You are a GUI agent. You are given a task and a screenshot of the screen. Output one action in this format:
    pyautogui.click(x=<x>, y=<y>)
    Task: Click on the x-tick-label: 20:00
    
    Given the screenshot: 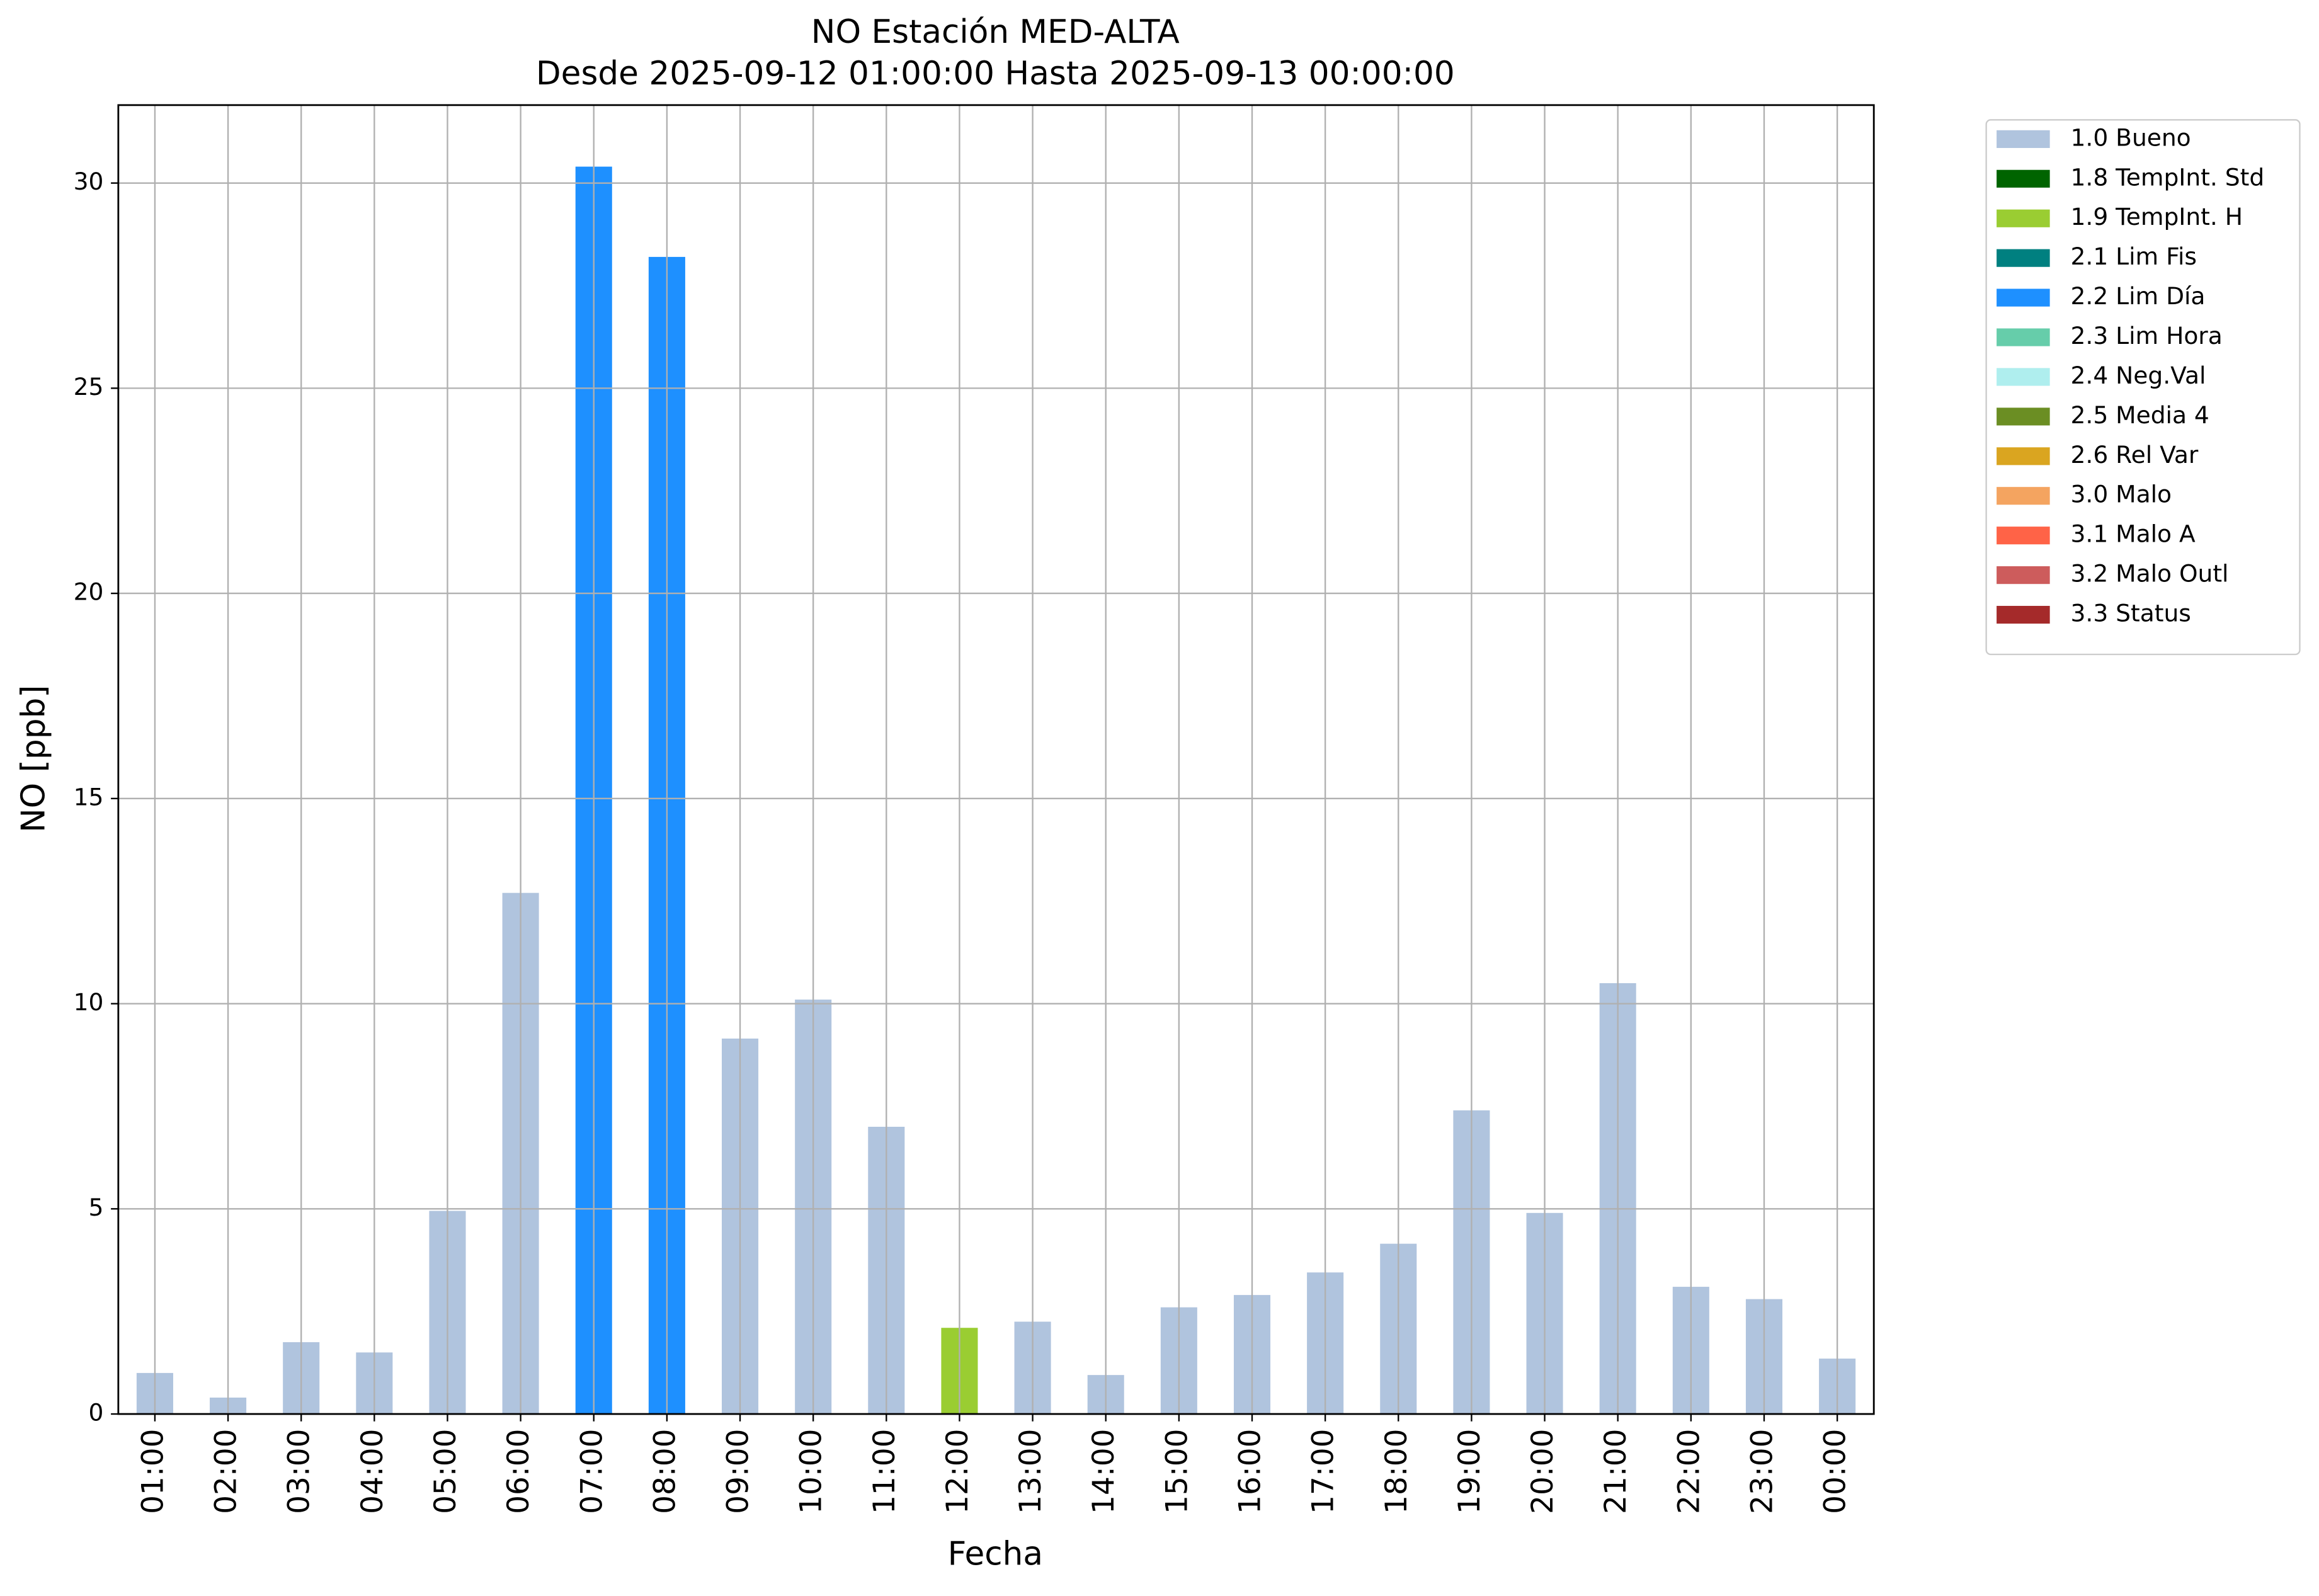 What is the action you would take?
    pyautogui.click(x=1542, y=1471)
    